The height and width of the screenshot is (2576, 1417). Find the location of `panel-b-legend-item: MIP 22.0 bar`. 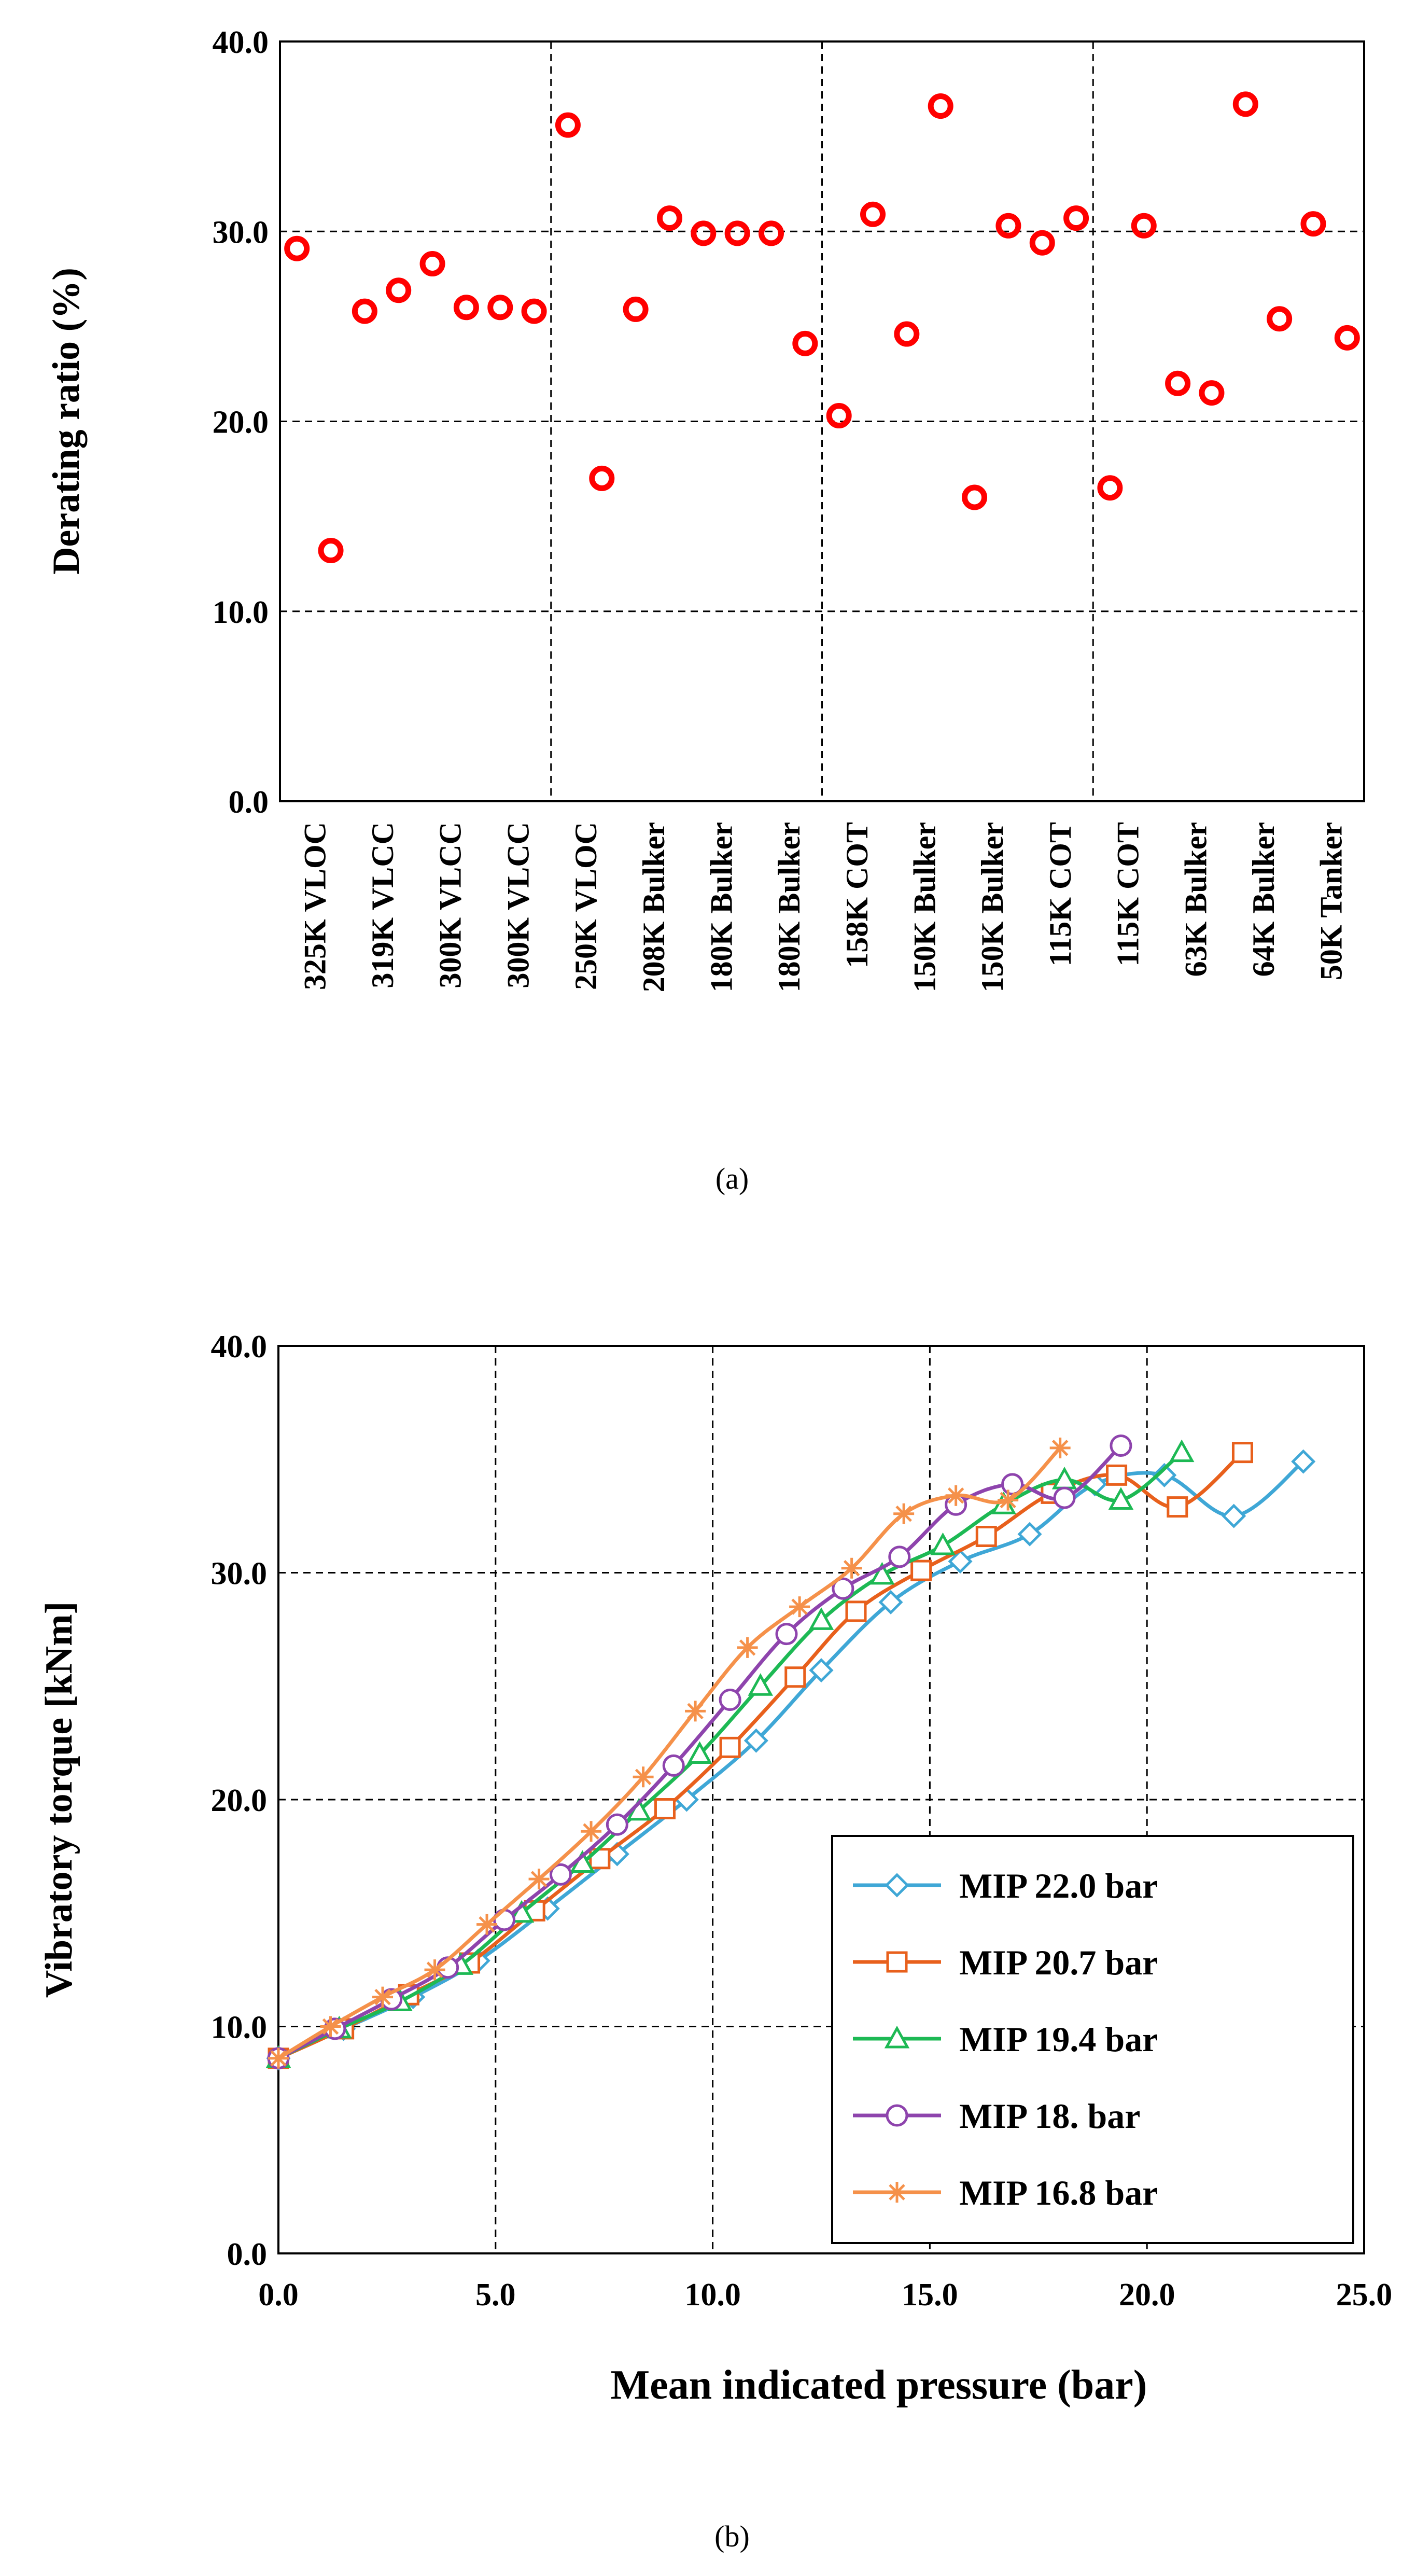

panel-b-legend-item: MIP 22.0 bar is located at coordinates (1005, 1885).